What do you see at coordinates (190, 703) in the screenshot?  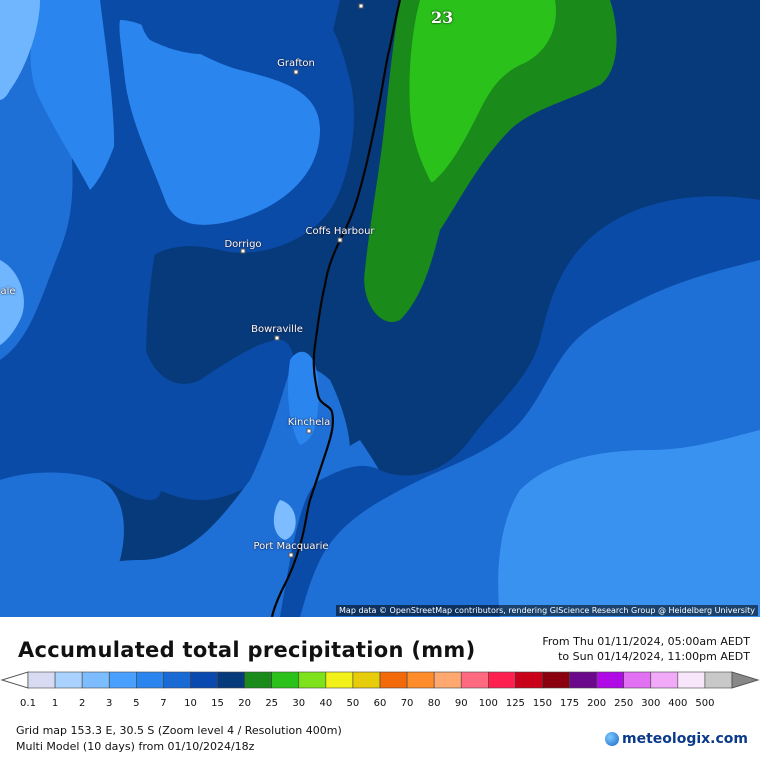 I see `legend-label: 10` at bounding box center [190, 703].